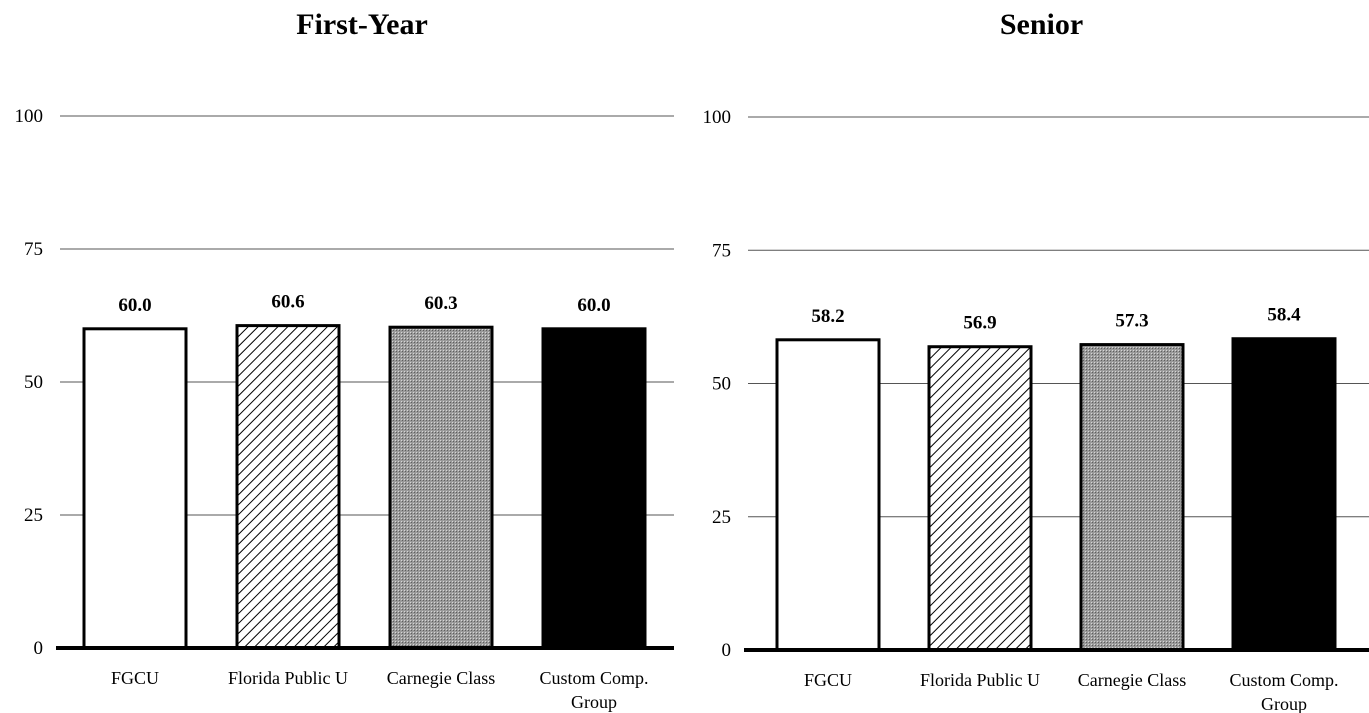 This screenshot has width=1369, height=713. I want to click on data-label: 60.3, so click(440, 303).